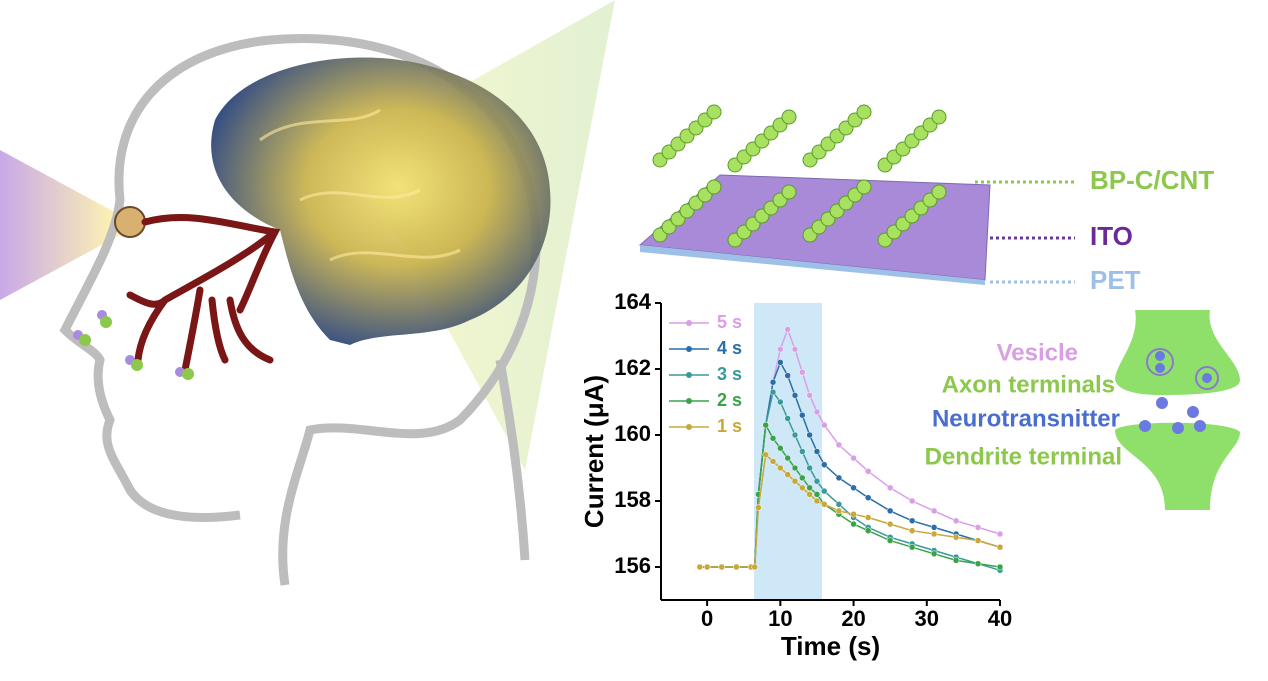 Image resolution: width=1268 pixels, height=681 pixels. What do you see at coordinates (133, 345) in the screenshot?
I see `molecules` at bounding box center [133, 345].